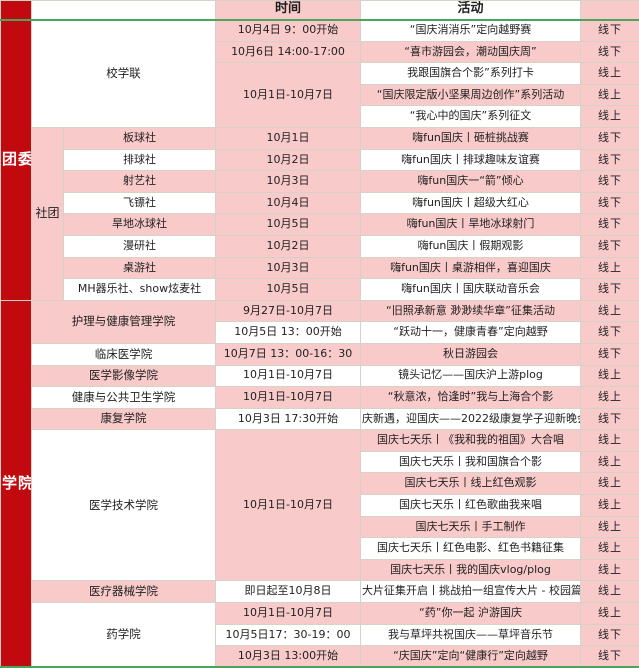 This screenshot has height=668, width=639. I want to click on table-row: 10月6日 14:00-17:00 “喜市游园会，潮动国庆周” 线下, so click(320, 52).